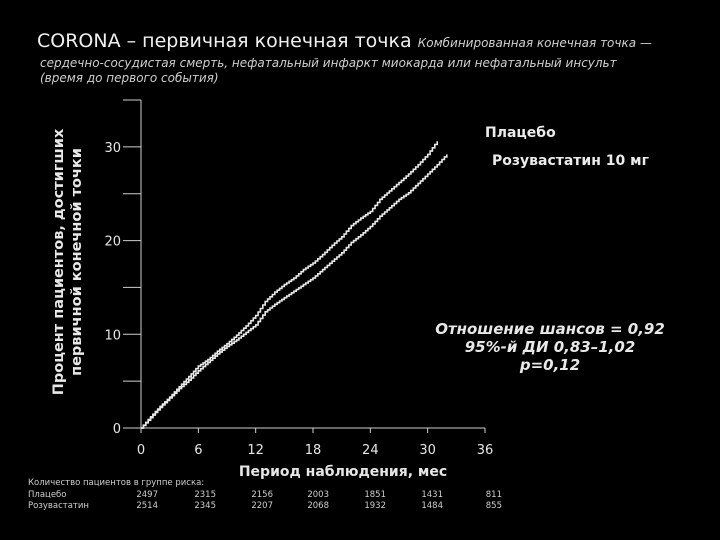 The height and width of the screenshot is (540, 720). I want to click on y-tick-label: 10, so click(112, 335).